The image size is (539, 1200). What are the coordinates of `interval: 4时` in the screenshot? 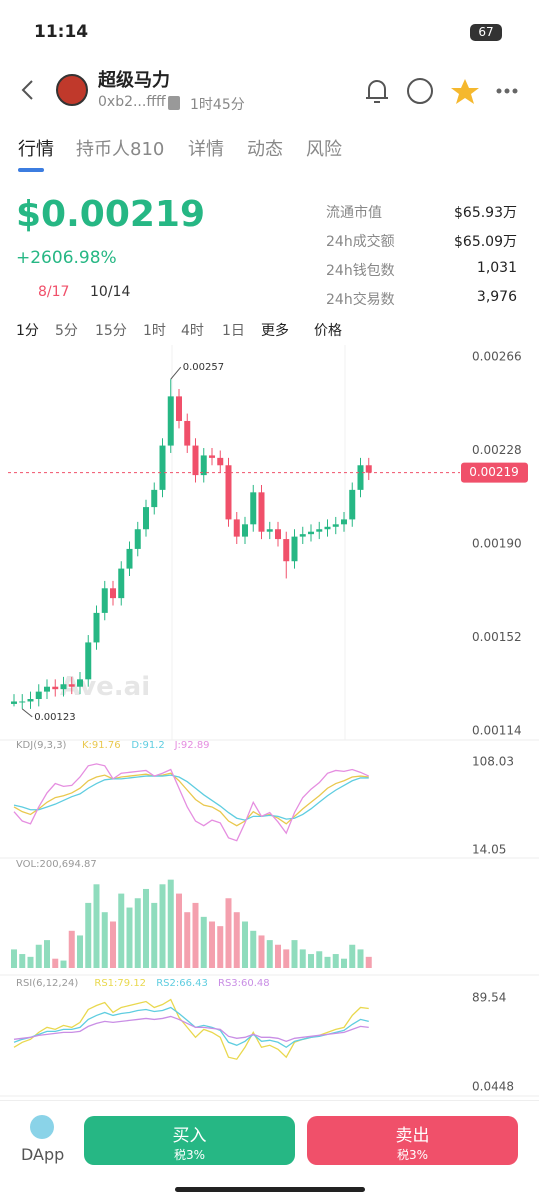 It's located at (192, 331).